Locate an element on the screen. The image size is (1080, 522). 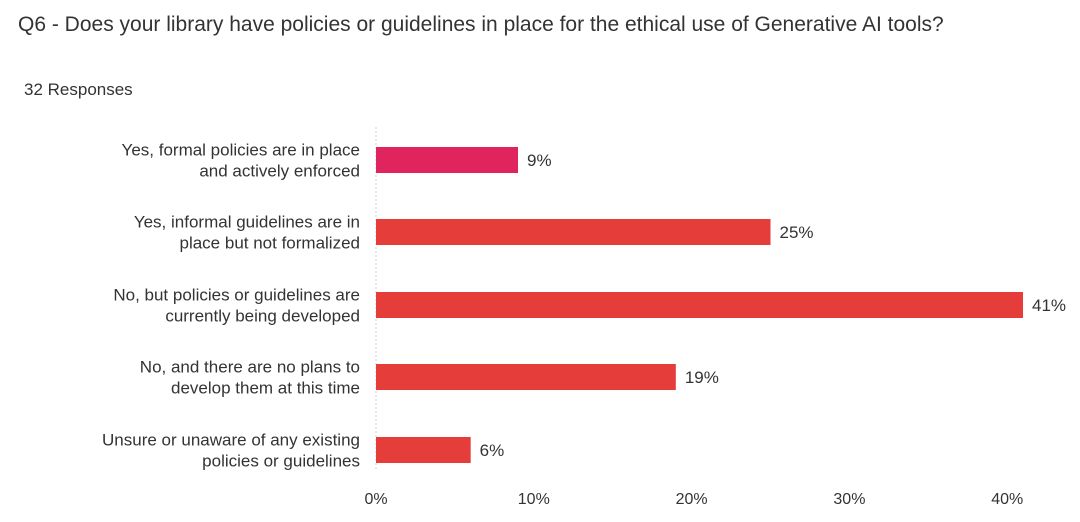
x-tick-label: 0% is located at coordinates (375, 499).